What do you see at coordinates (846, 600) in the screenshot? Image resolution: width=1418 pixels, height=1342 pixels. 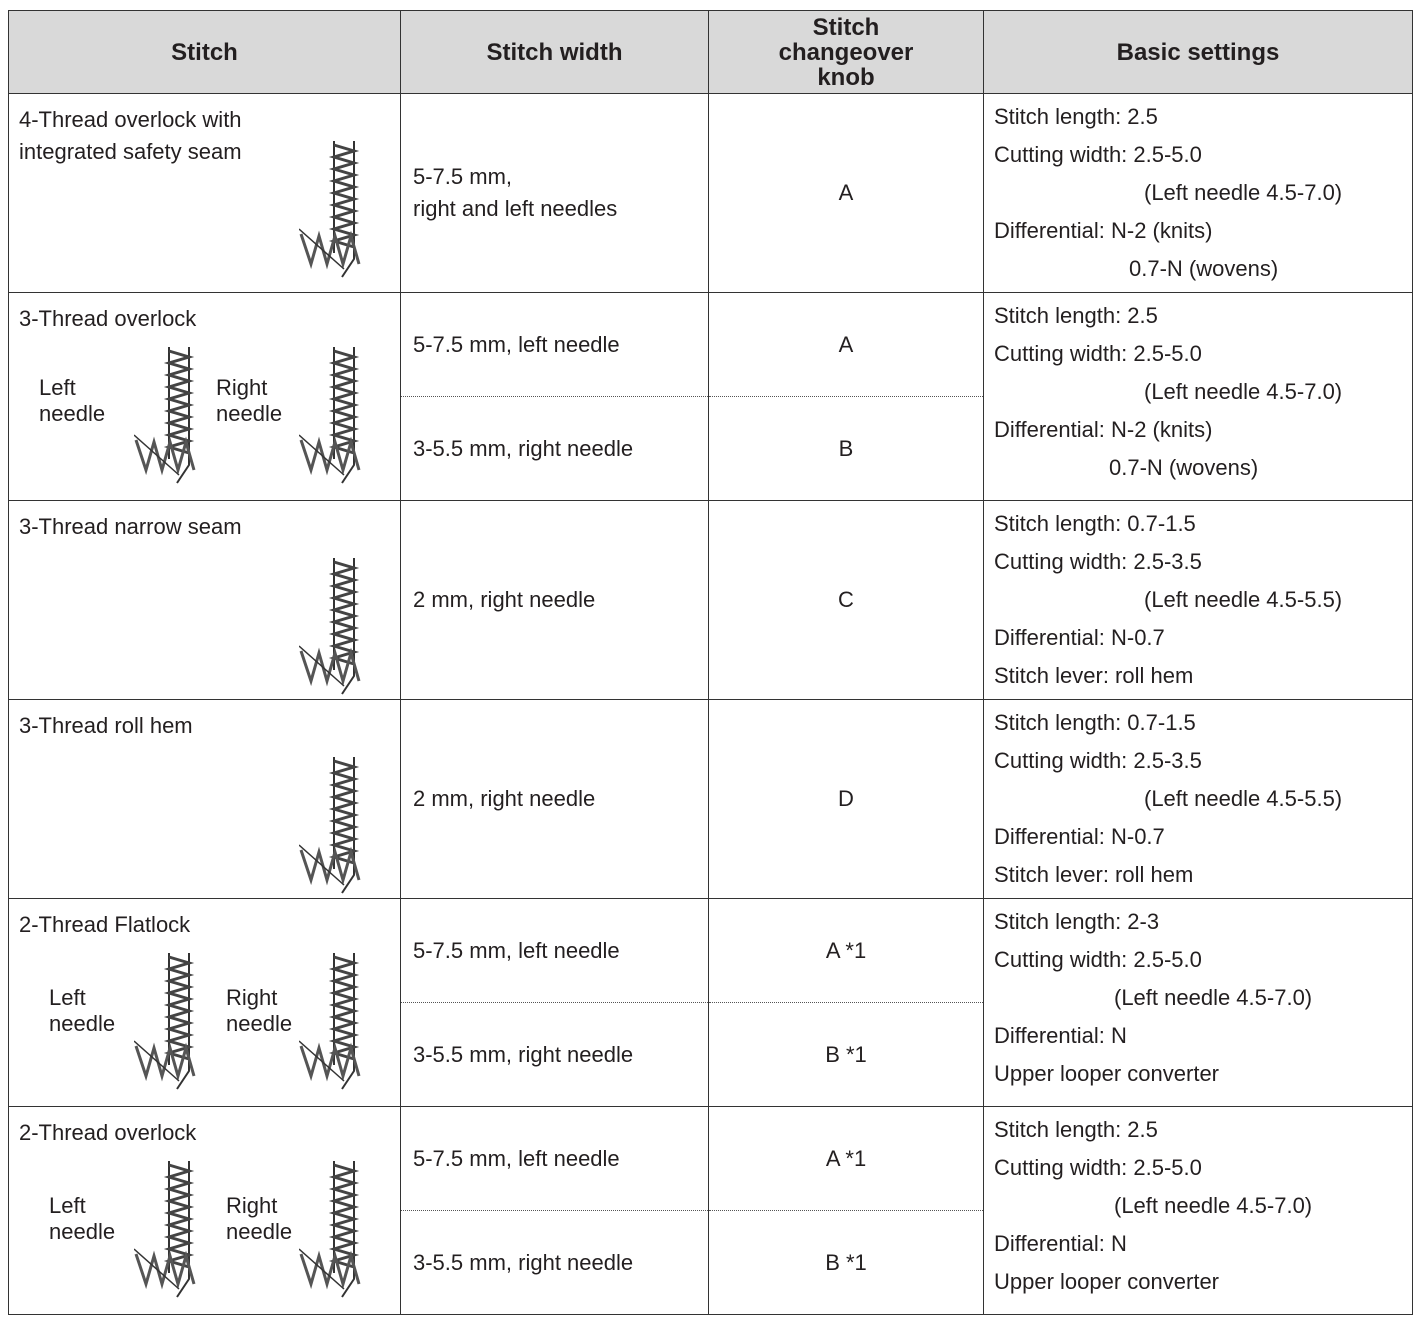 I see `knob-cell: C` at bounding box center [846, 600].